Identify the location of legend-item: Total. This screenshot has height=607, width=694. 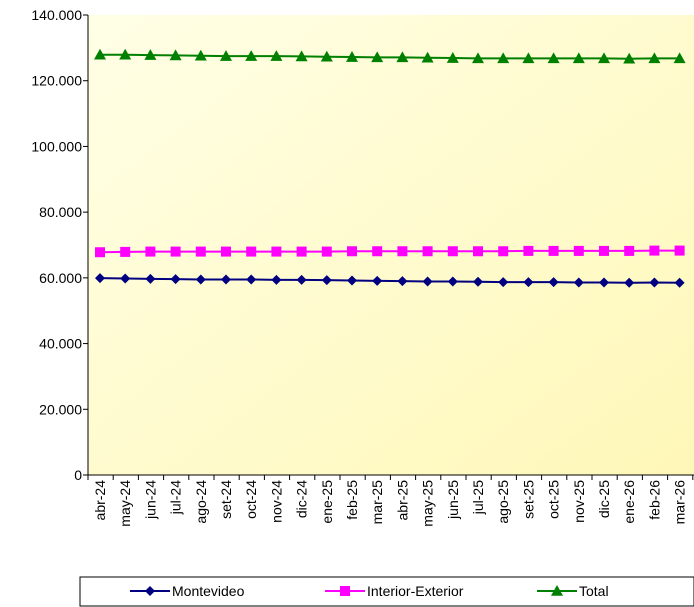
(573, 591).